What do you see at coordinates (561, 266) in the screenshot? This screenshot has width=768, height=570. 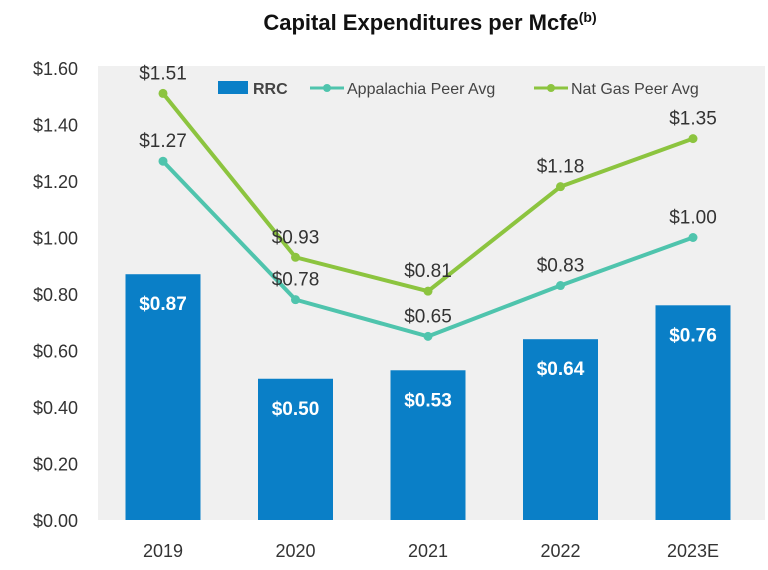 I see `point-label-appalachia: $0.83` at bounding box center [561, 266].